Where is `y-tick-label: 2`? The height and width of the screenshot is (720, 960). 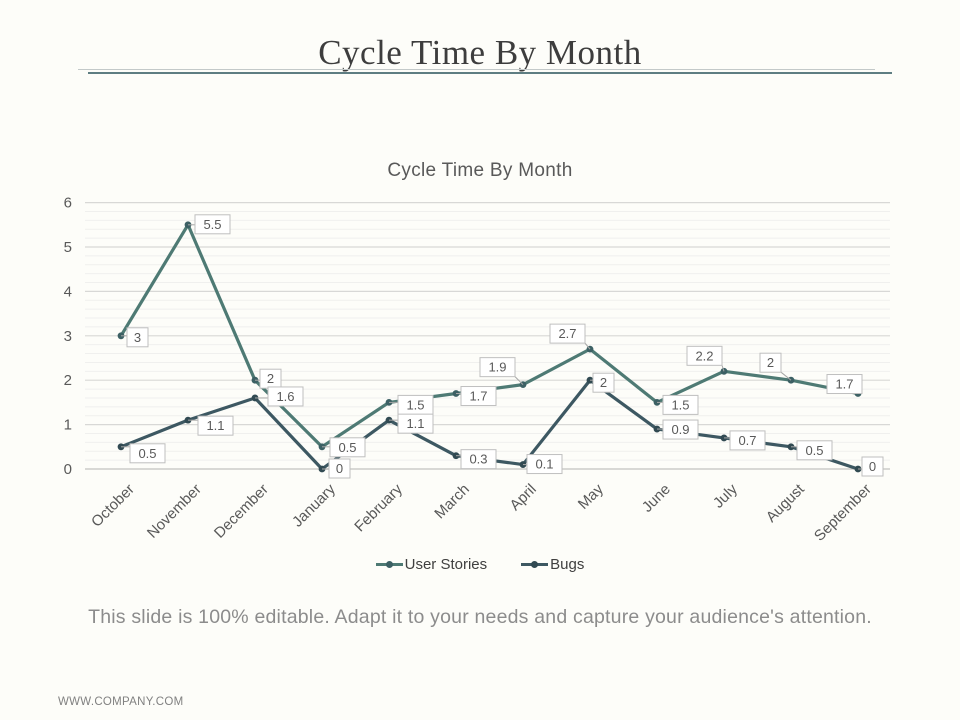
y-tick-label: 2 is located at coordinates (68, 380).